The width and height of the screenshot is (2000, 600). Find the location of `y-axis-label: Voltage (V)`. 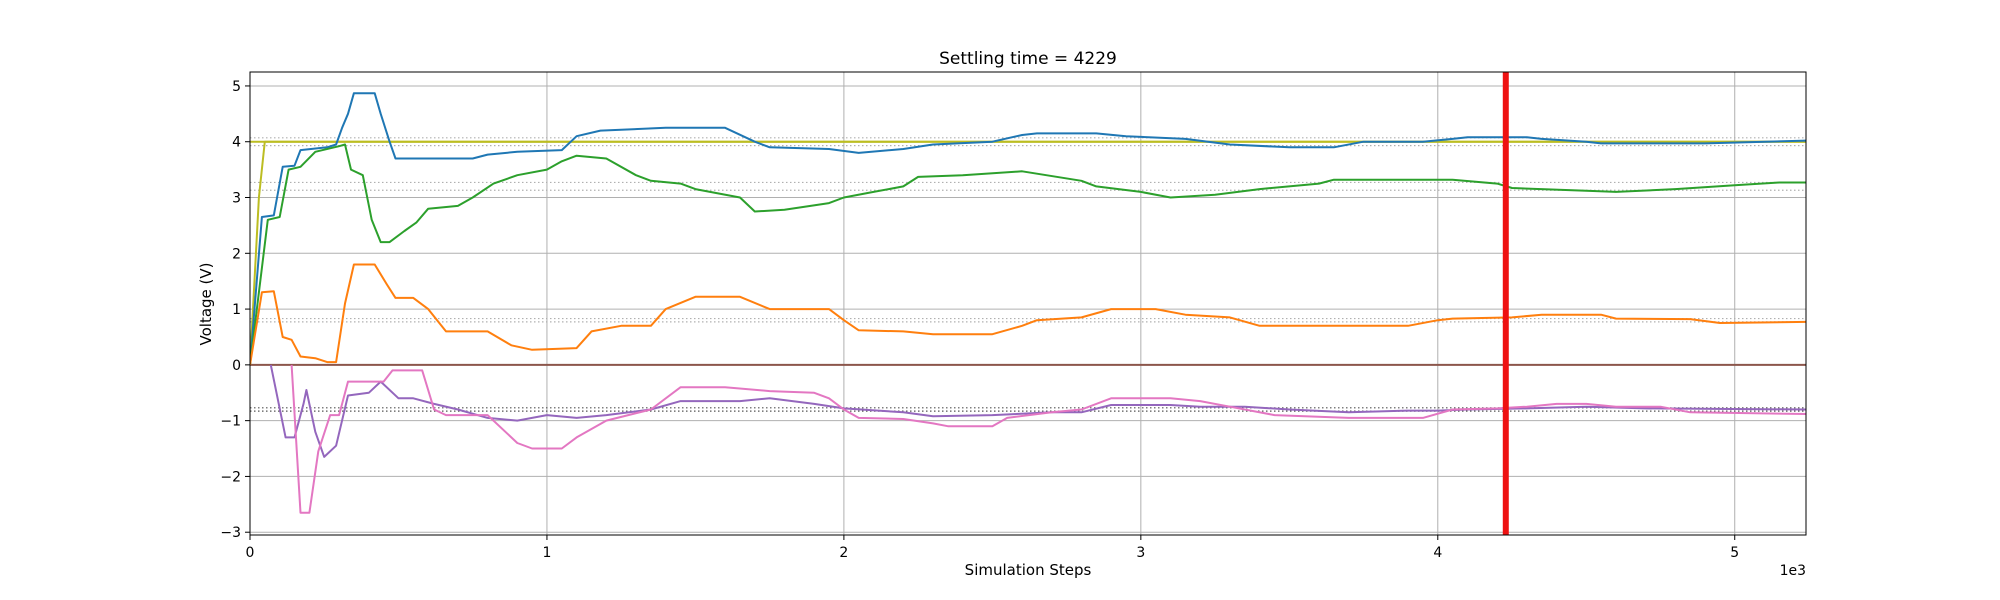

y-axis-label: Voltage (V) is located at coordinates (206, 304).